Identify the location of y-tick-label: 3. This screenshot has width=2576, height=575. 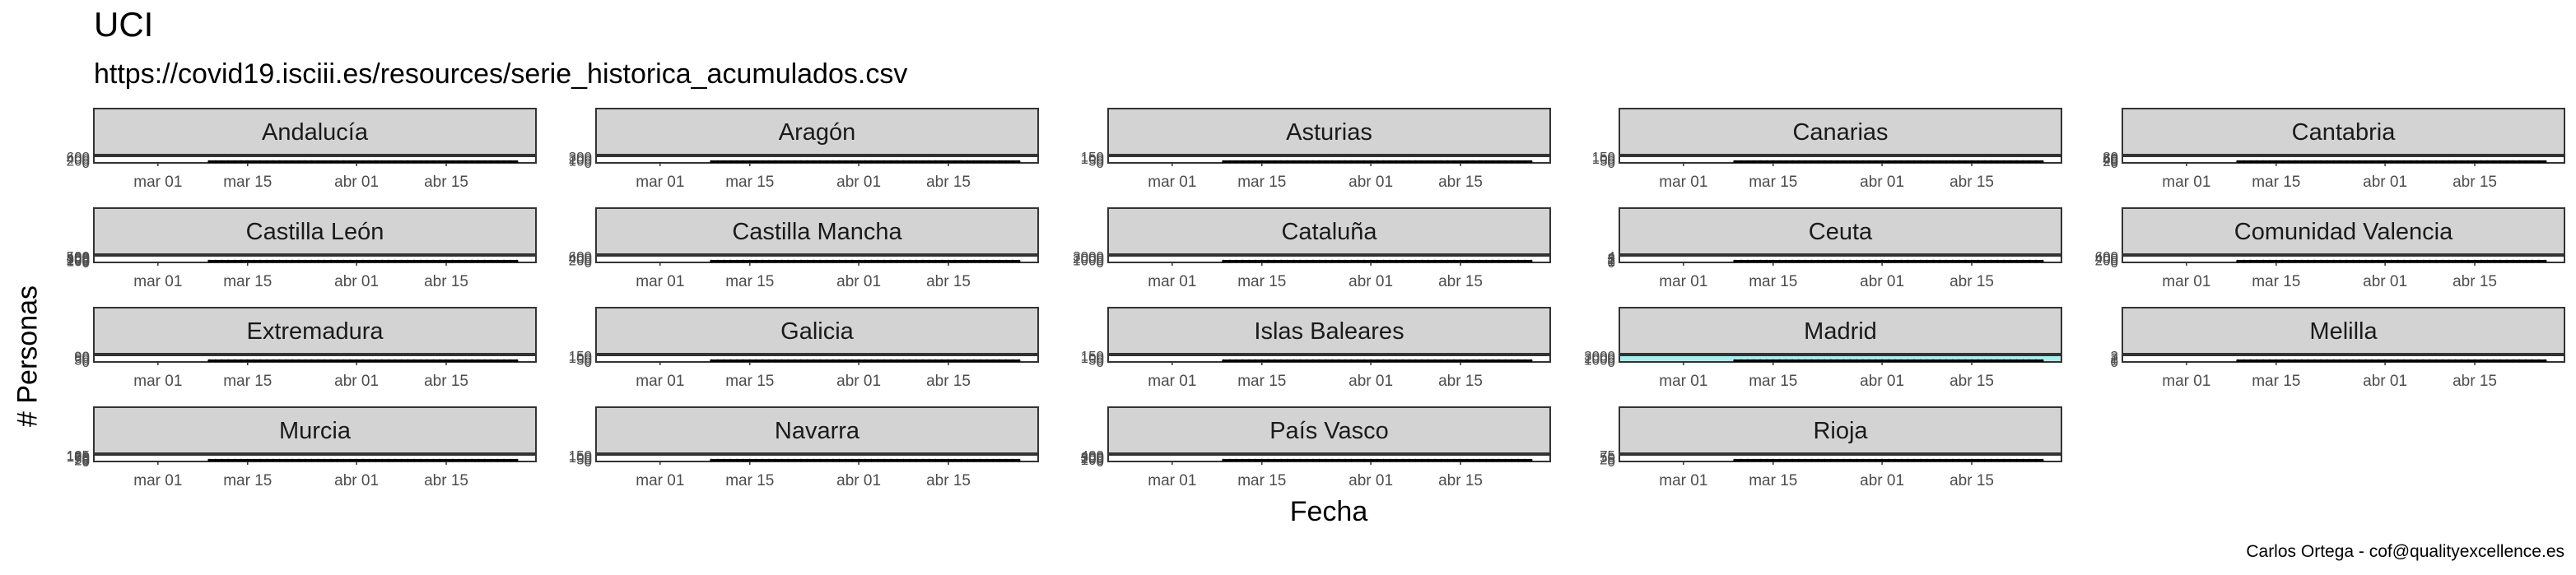
(2114, 356).